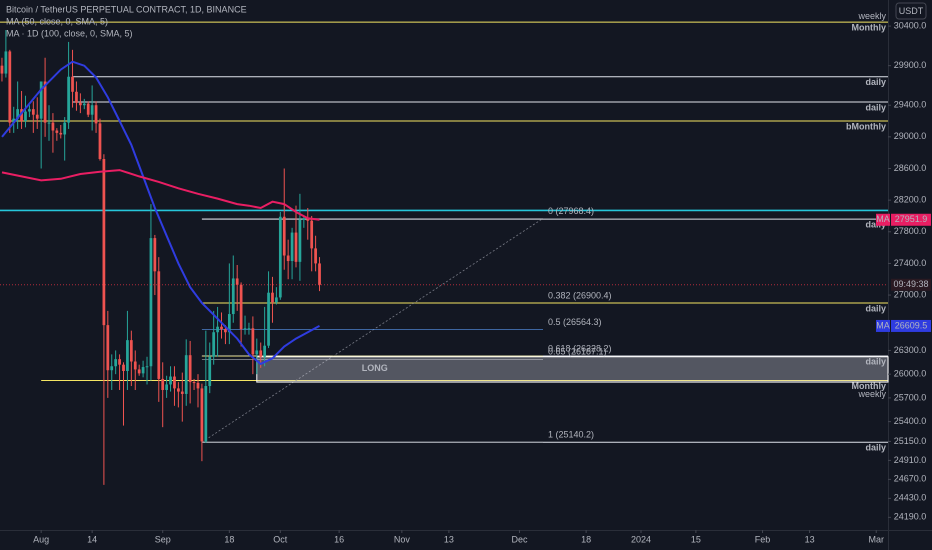 This screenshot has width=932, height=550. What do you see at coordinates (571, 435) in the screenshot?
I see `fib-label: 1 (25140.2)` at bounding box center [571, 435].